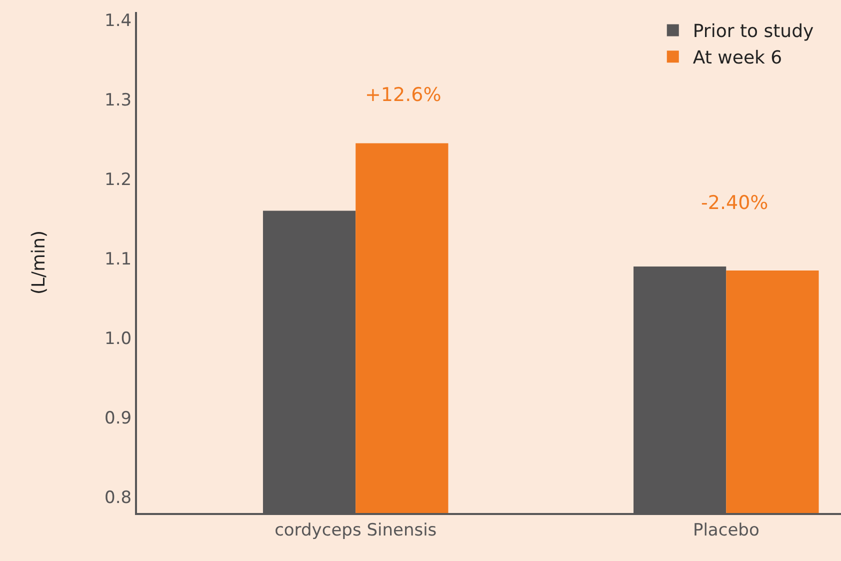  What do you see at coordinates (118, 100) in the screenshot?
I see `y-tick-label: 1.3` at bounding box center [118, 100].